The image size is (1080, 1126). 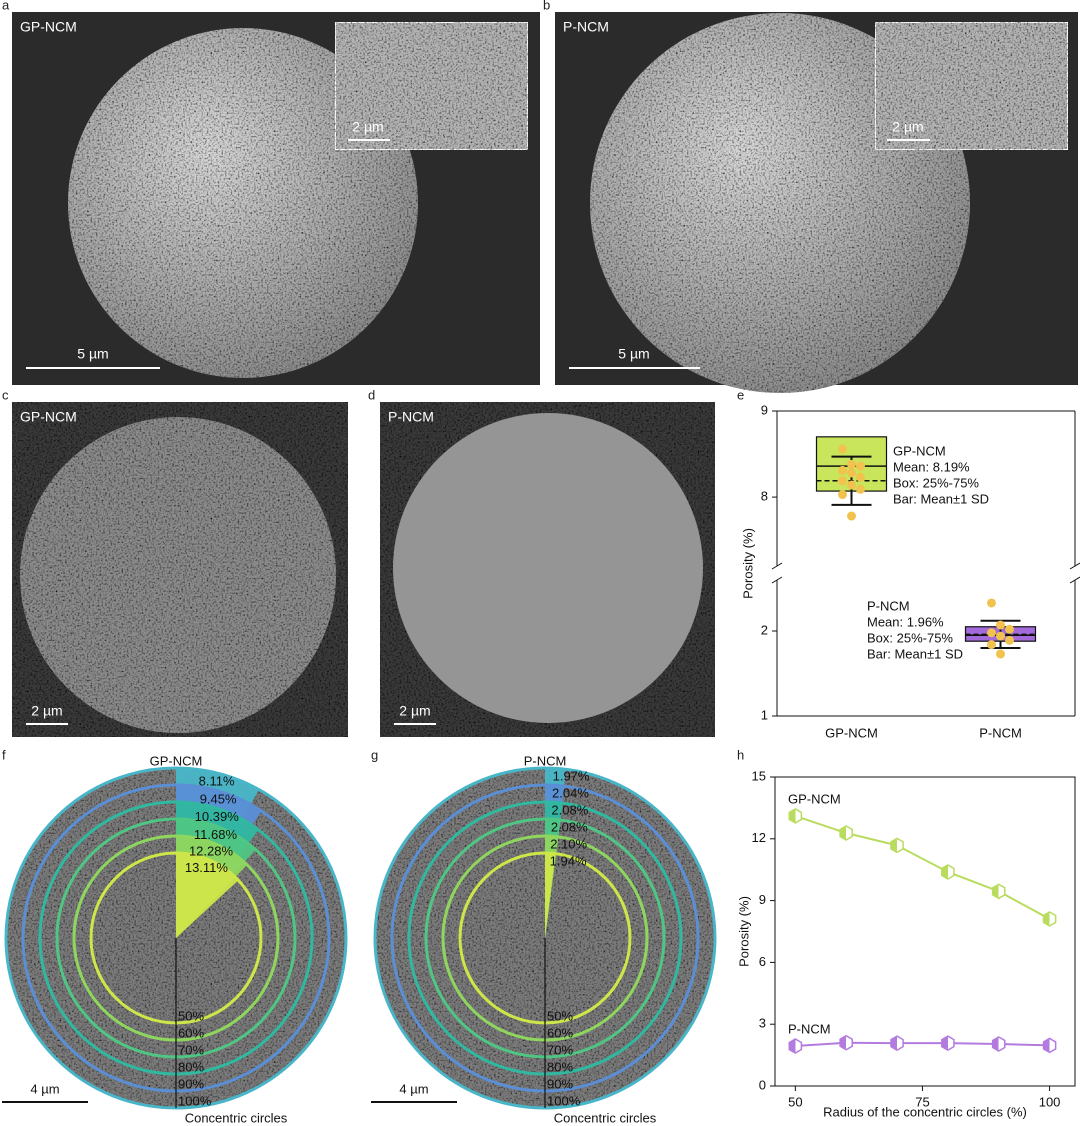 I want to click on x-tick-label: GP-NCM, so click(x=851, y=732).